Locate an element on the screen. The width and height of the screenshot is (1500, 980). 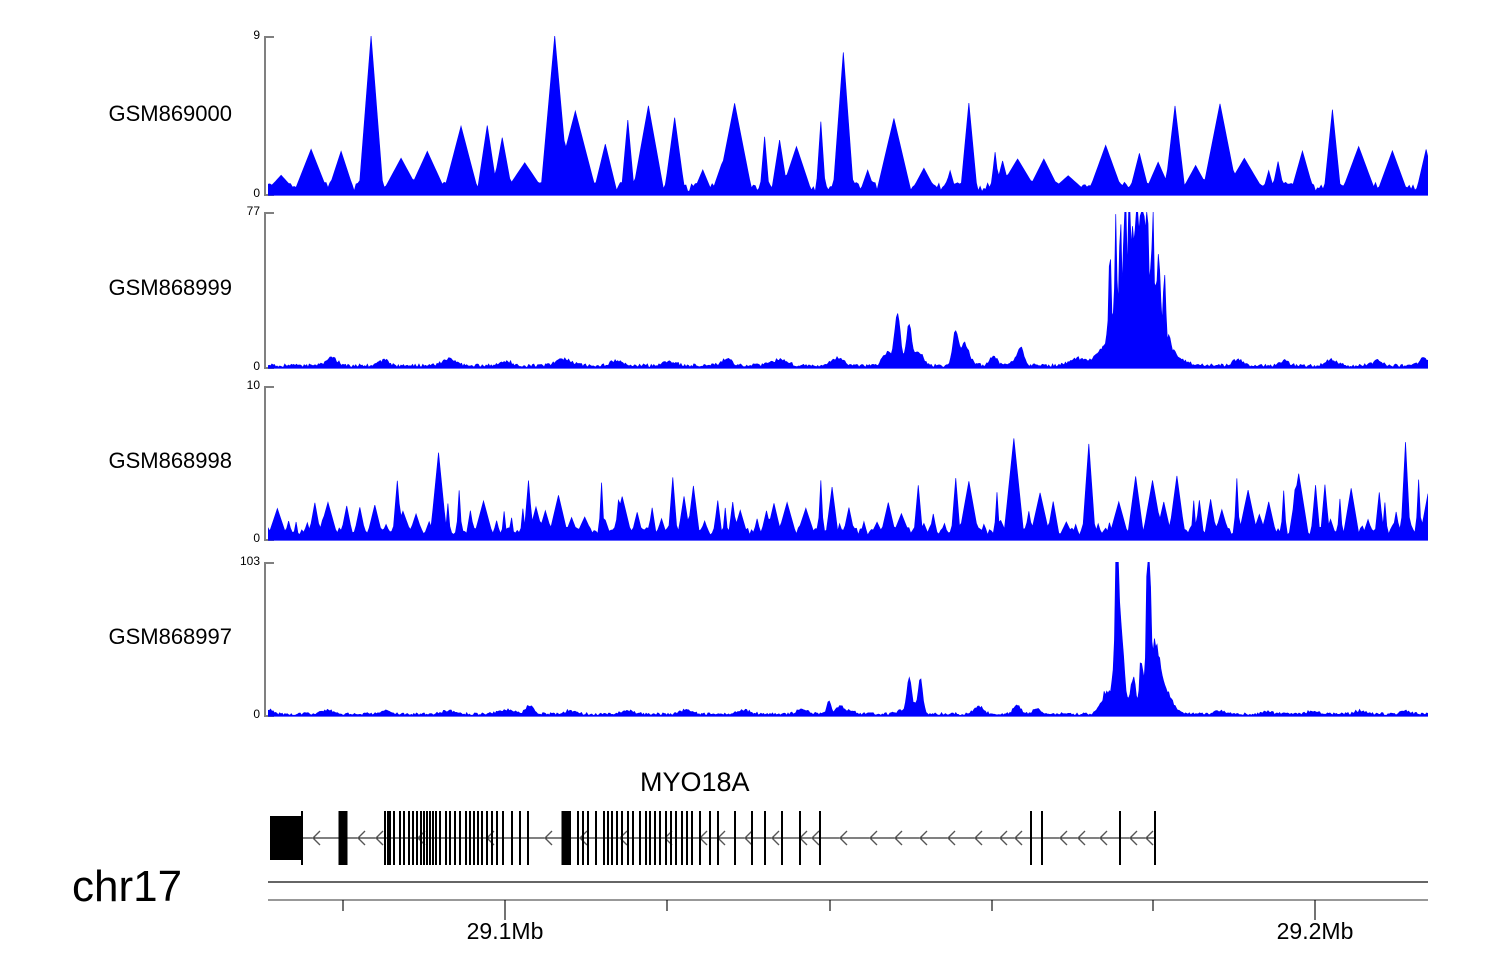
gene-model is located at coordinates (750, 838).